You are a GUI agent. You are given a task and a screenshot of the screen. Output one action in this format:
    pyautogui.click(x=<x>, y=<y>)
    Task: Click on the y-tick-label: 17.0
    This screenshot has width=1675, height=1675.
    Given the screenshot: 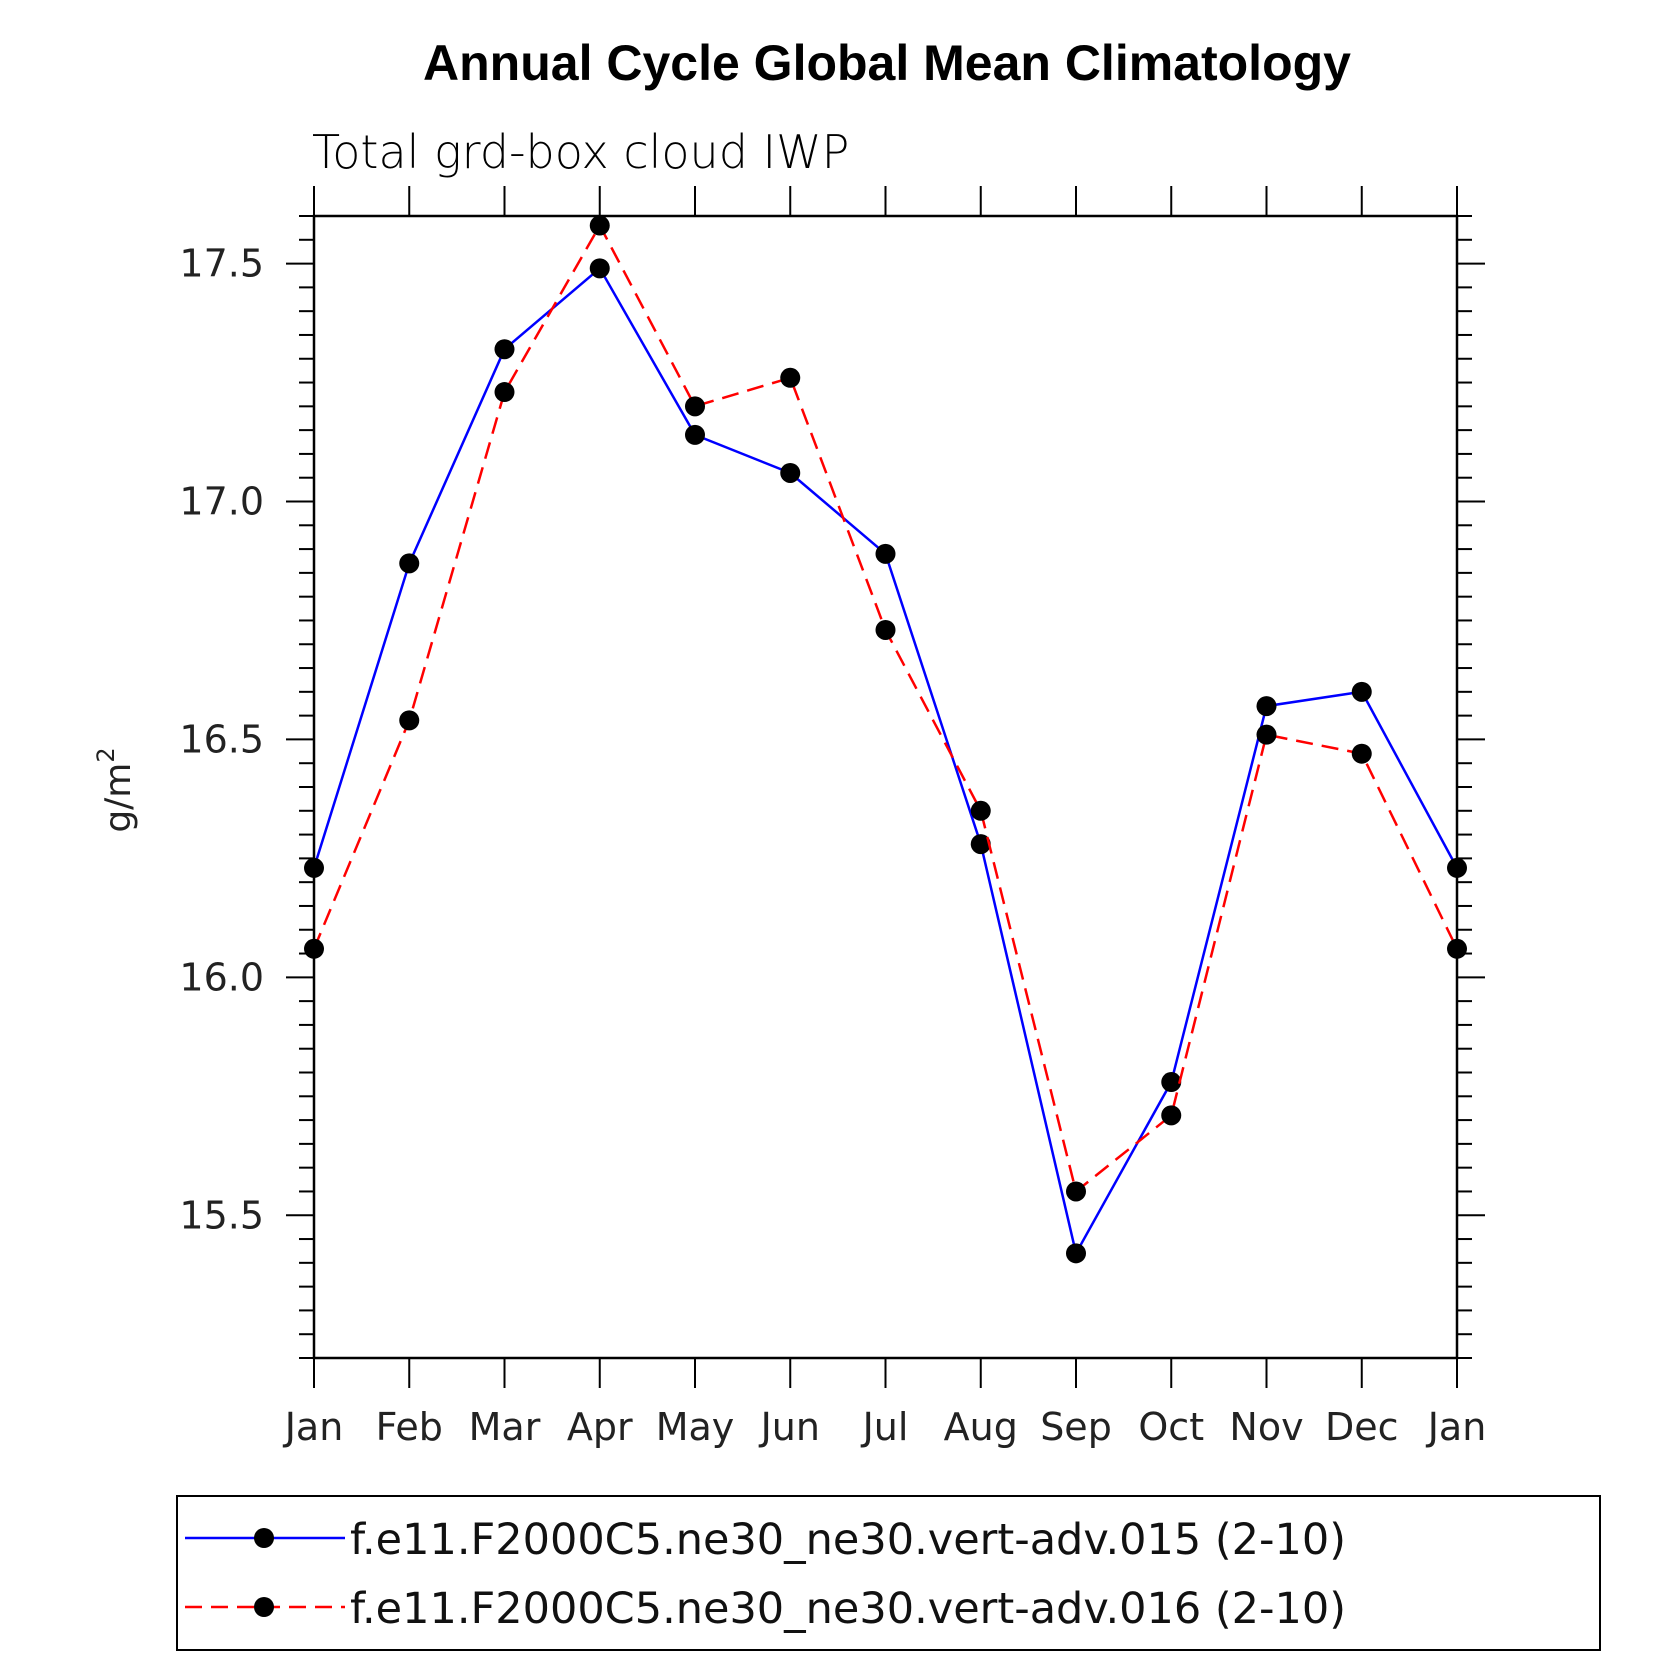 What is the action you would take?
    pyautogui.click(x=221, y=502)
    